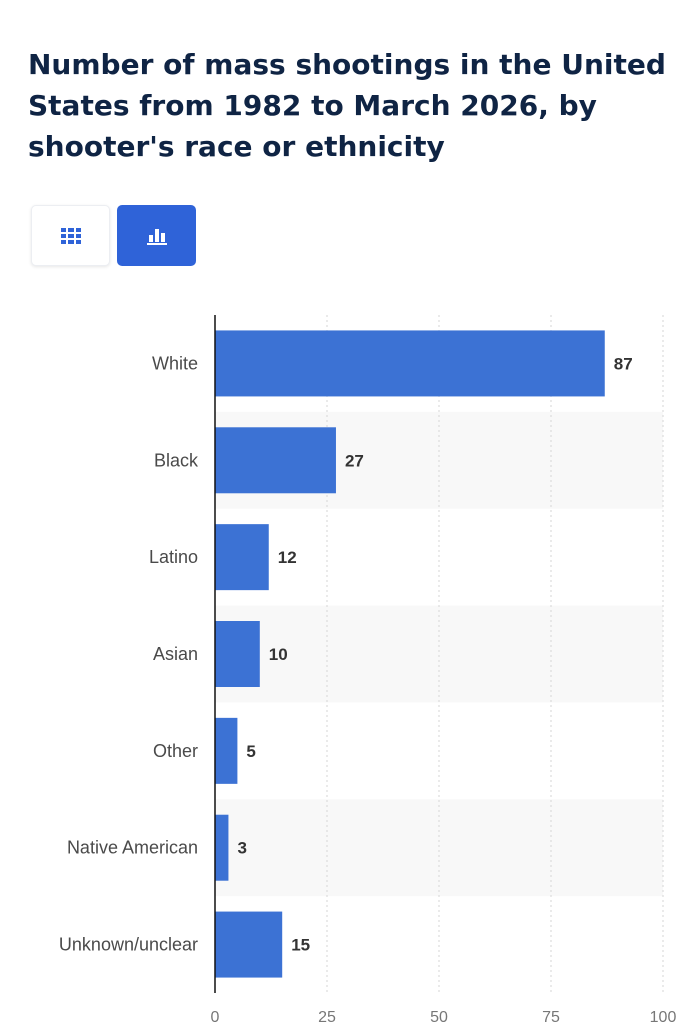  I want to click on bar-black, so click(275, 460).